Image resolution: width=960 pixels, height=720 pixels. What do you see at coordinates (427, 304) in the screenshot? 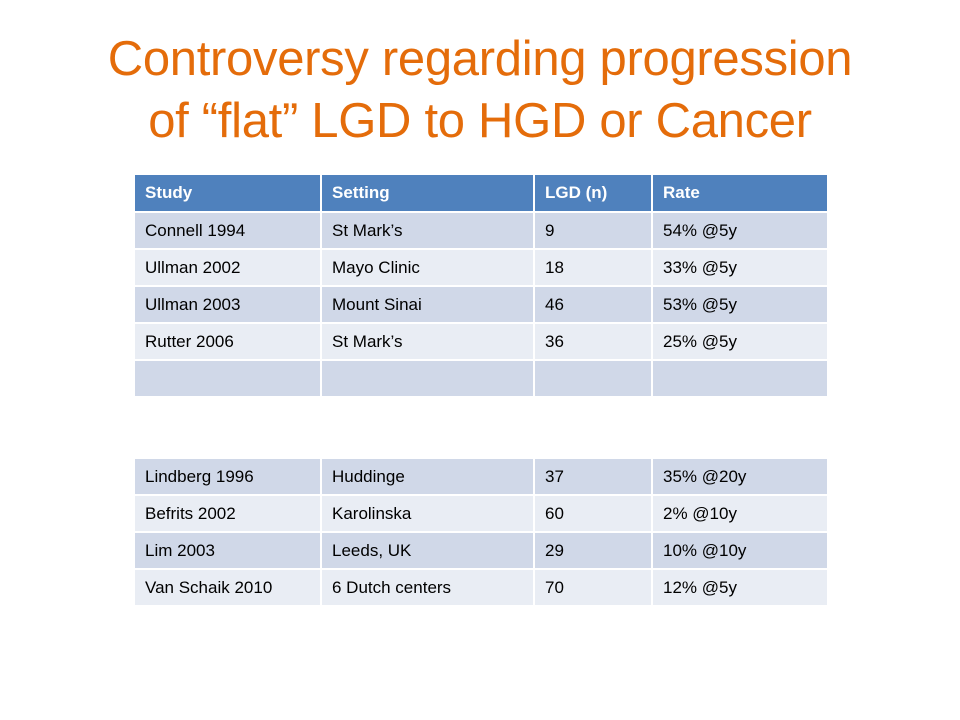
I see `cell-setting: Mount Sinai` at bounding box center [427, 304].